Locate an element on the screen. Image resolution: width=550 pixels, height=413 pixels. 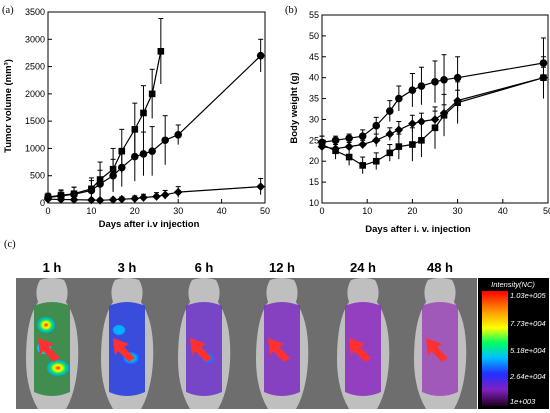
y-tick-label: 45 is located at coordinates (314, 57).